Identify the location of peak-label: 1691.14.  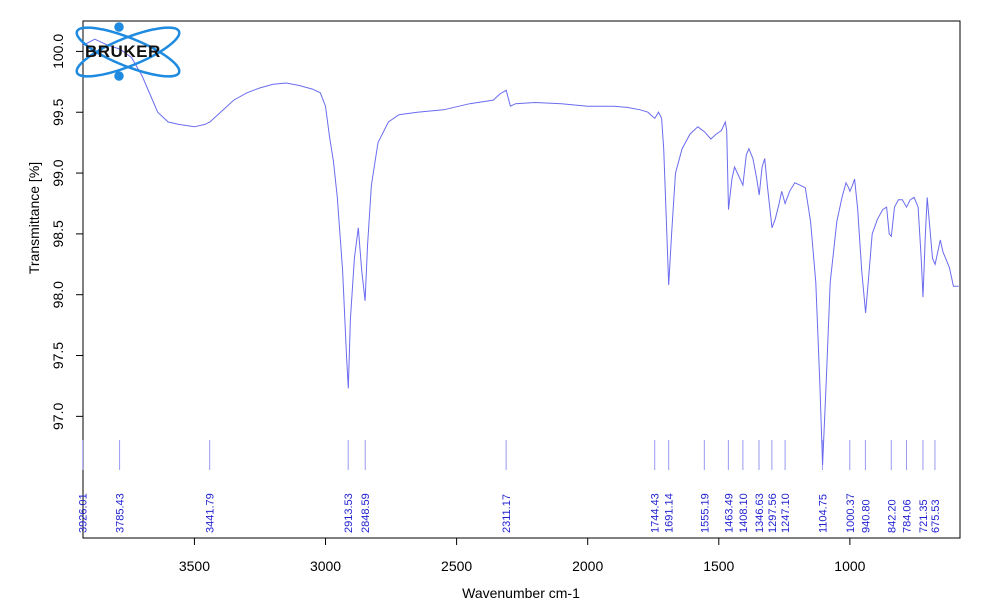
(670, 513).